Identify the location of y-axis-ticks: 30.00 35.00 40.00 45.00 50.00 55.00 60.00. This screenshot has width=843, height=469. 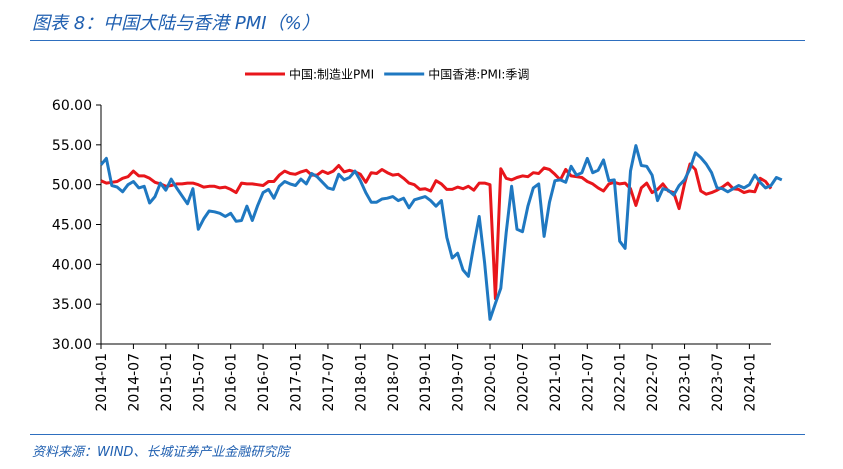
(76, 225).